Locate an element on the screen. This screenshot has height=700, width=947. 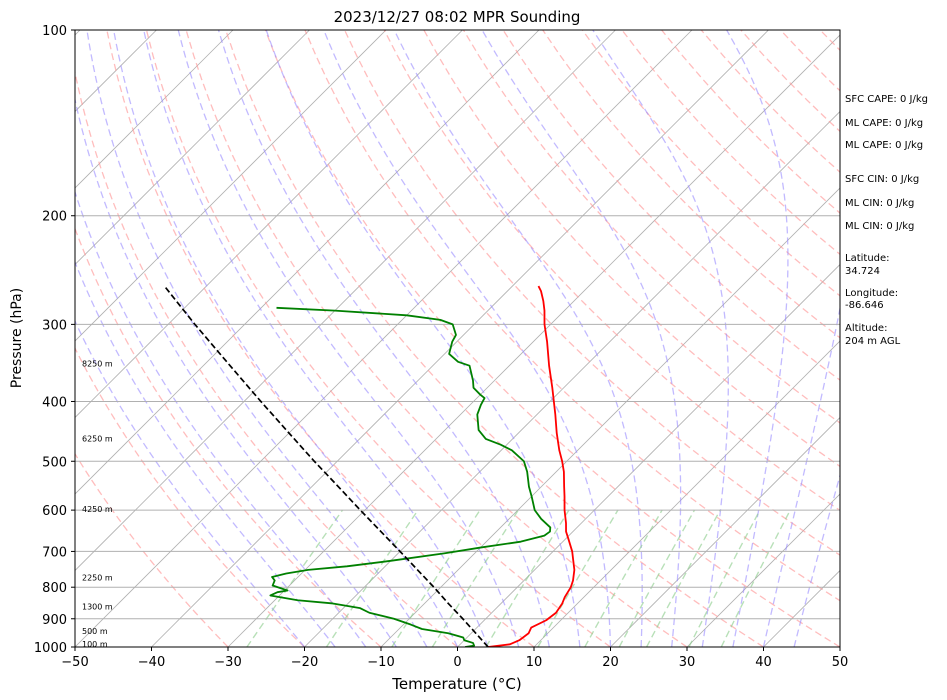
y-axis-label: Pressure (hPa) is located at coordinates (17, 338).